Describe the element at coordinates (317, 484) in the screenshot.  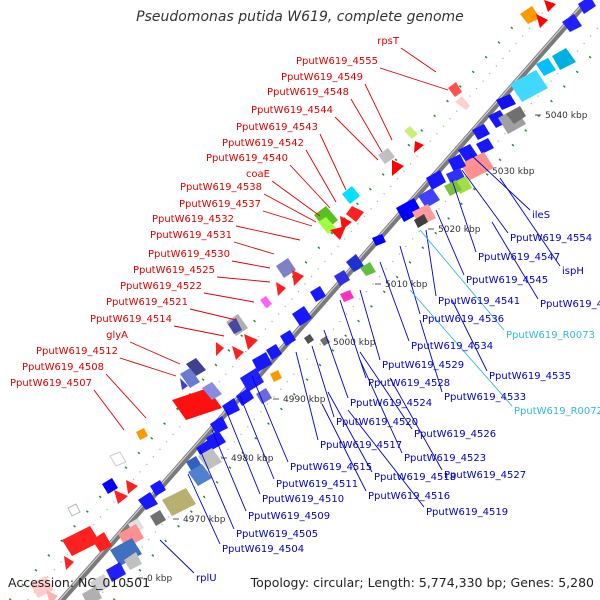
I see `reverse-gene-label: PputW619_4511` at that location.